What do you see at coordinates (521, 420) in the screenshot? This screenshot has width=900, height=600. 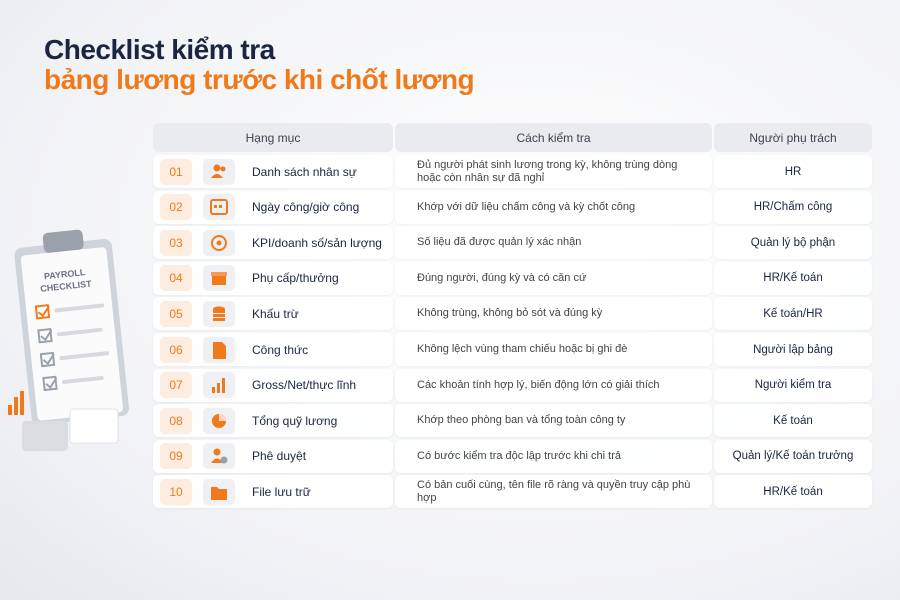 I see `row-check-line: Khớp theo phòng ban và tổng toàn công ty` at bounding box center [521, 420].